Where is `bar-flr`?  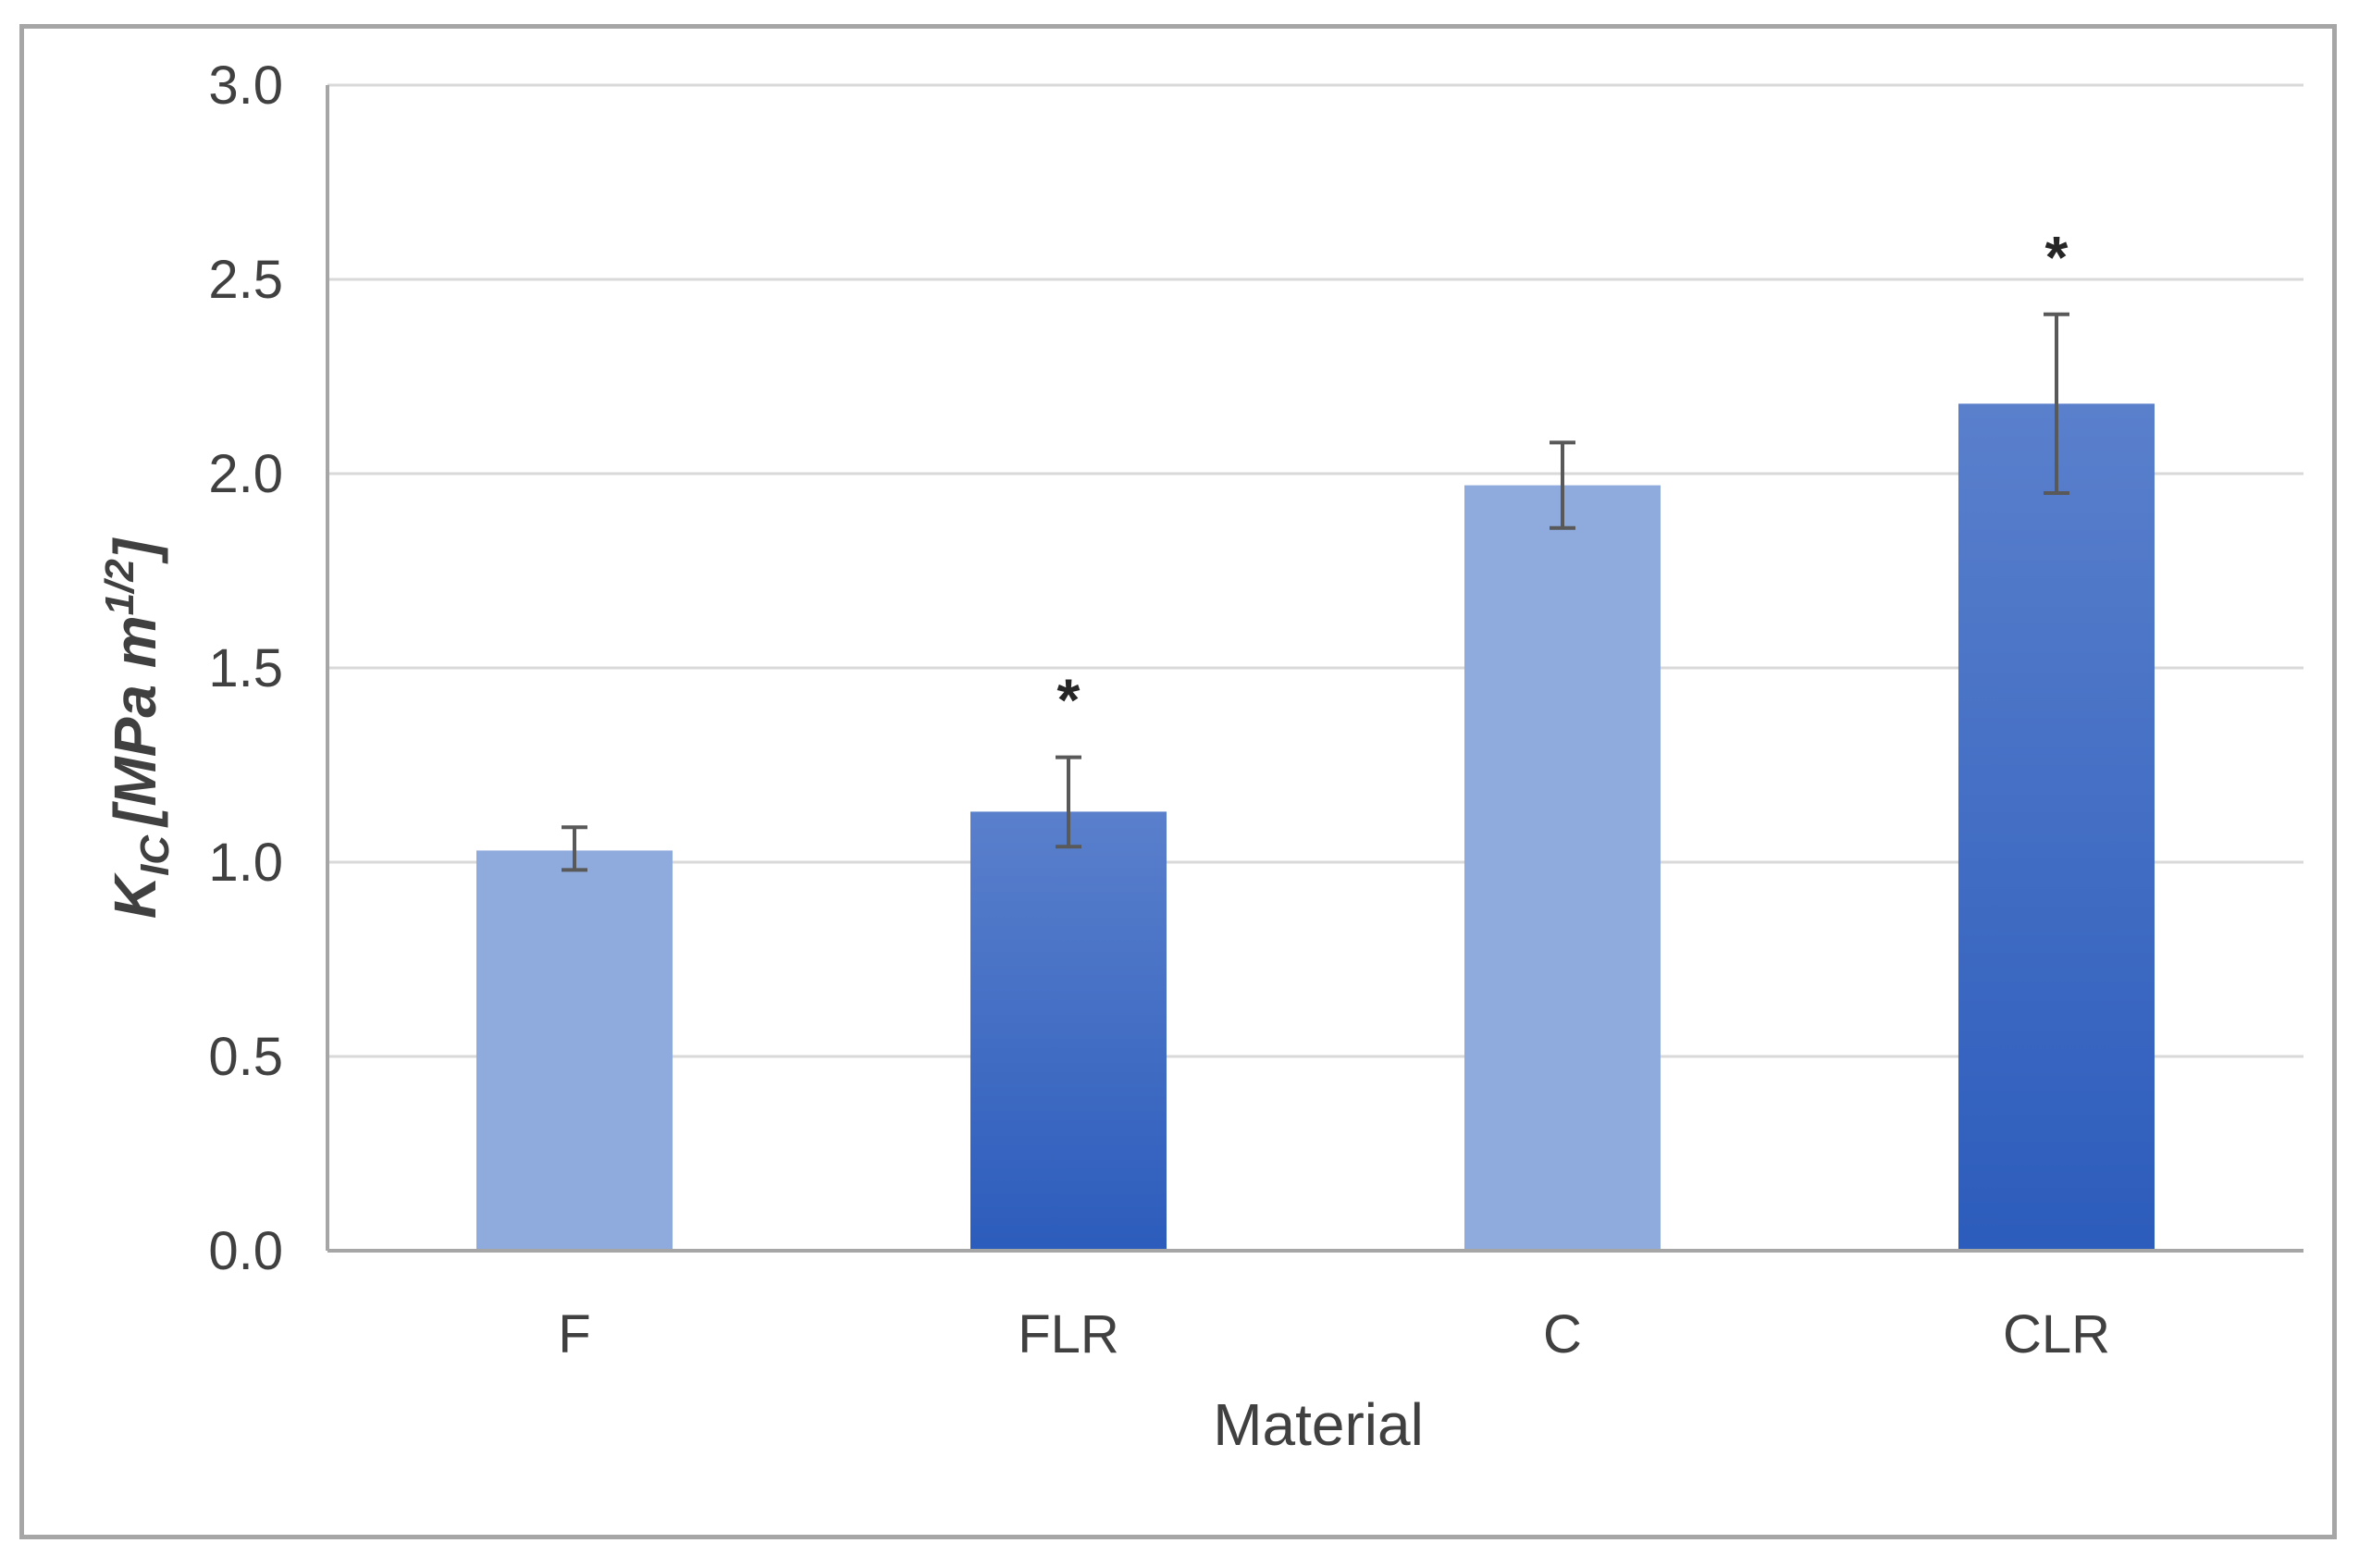 bar-flr is located at coordinates (1068, 1031).